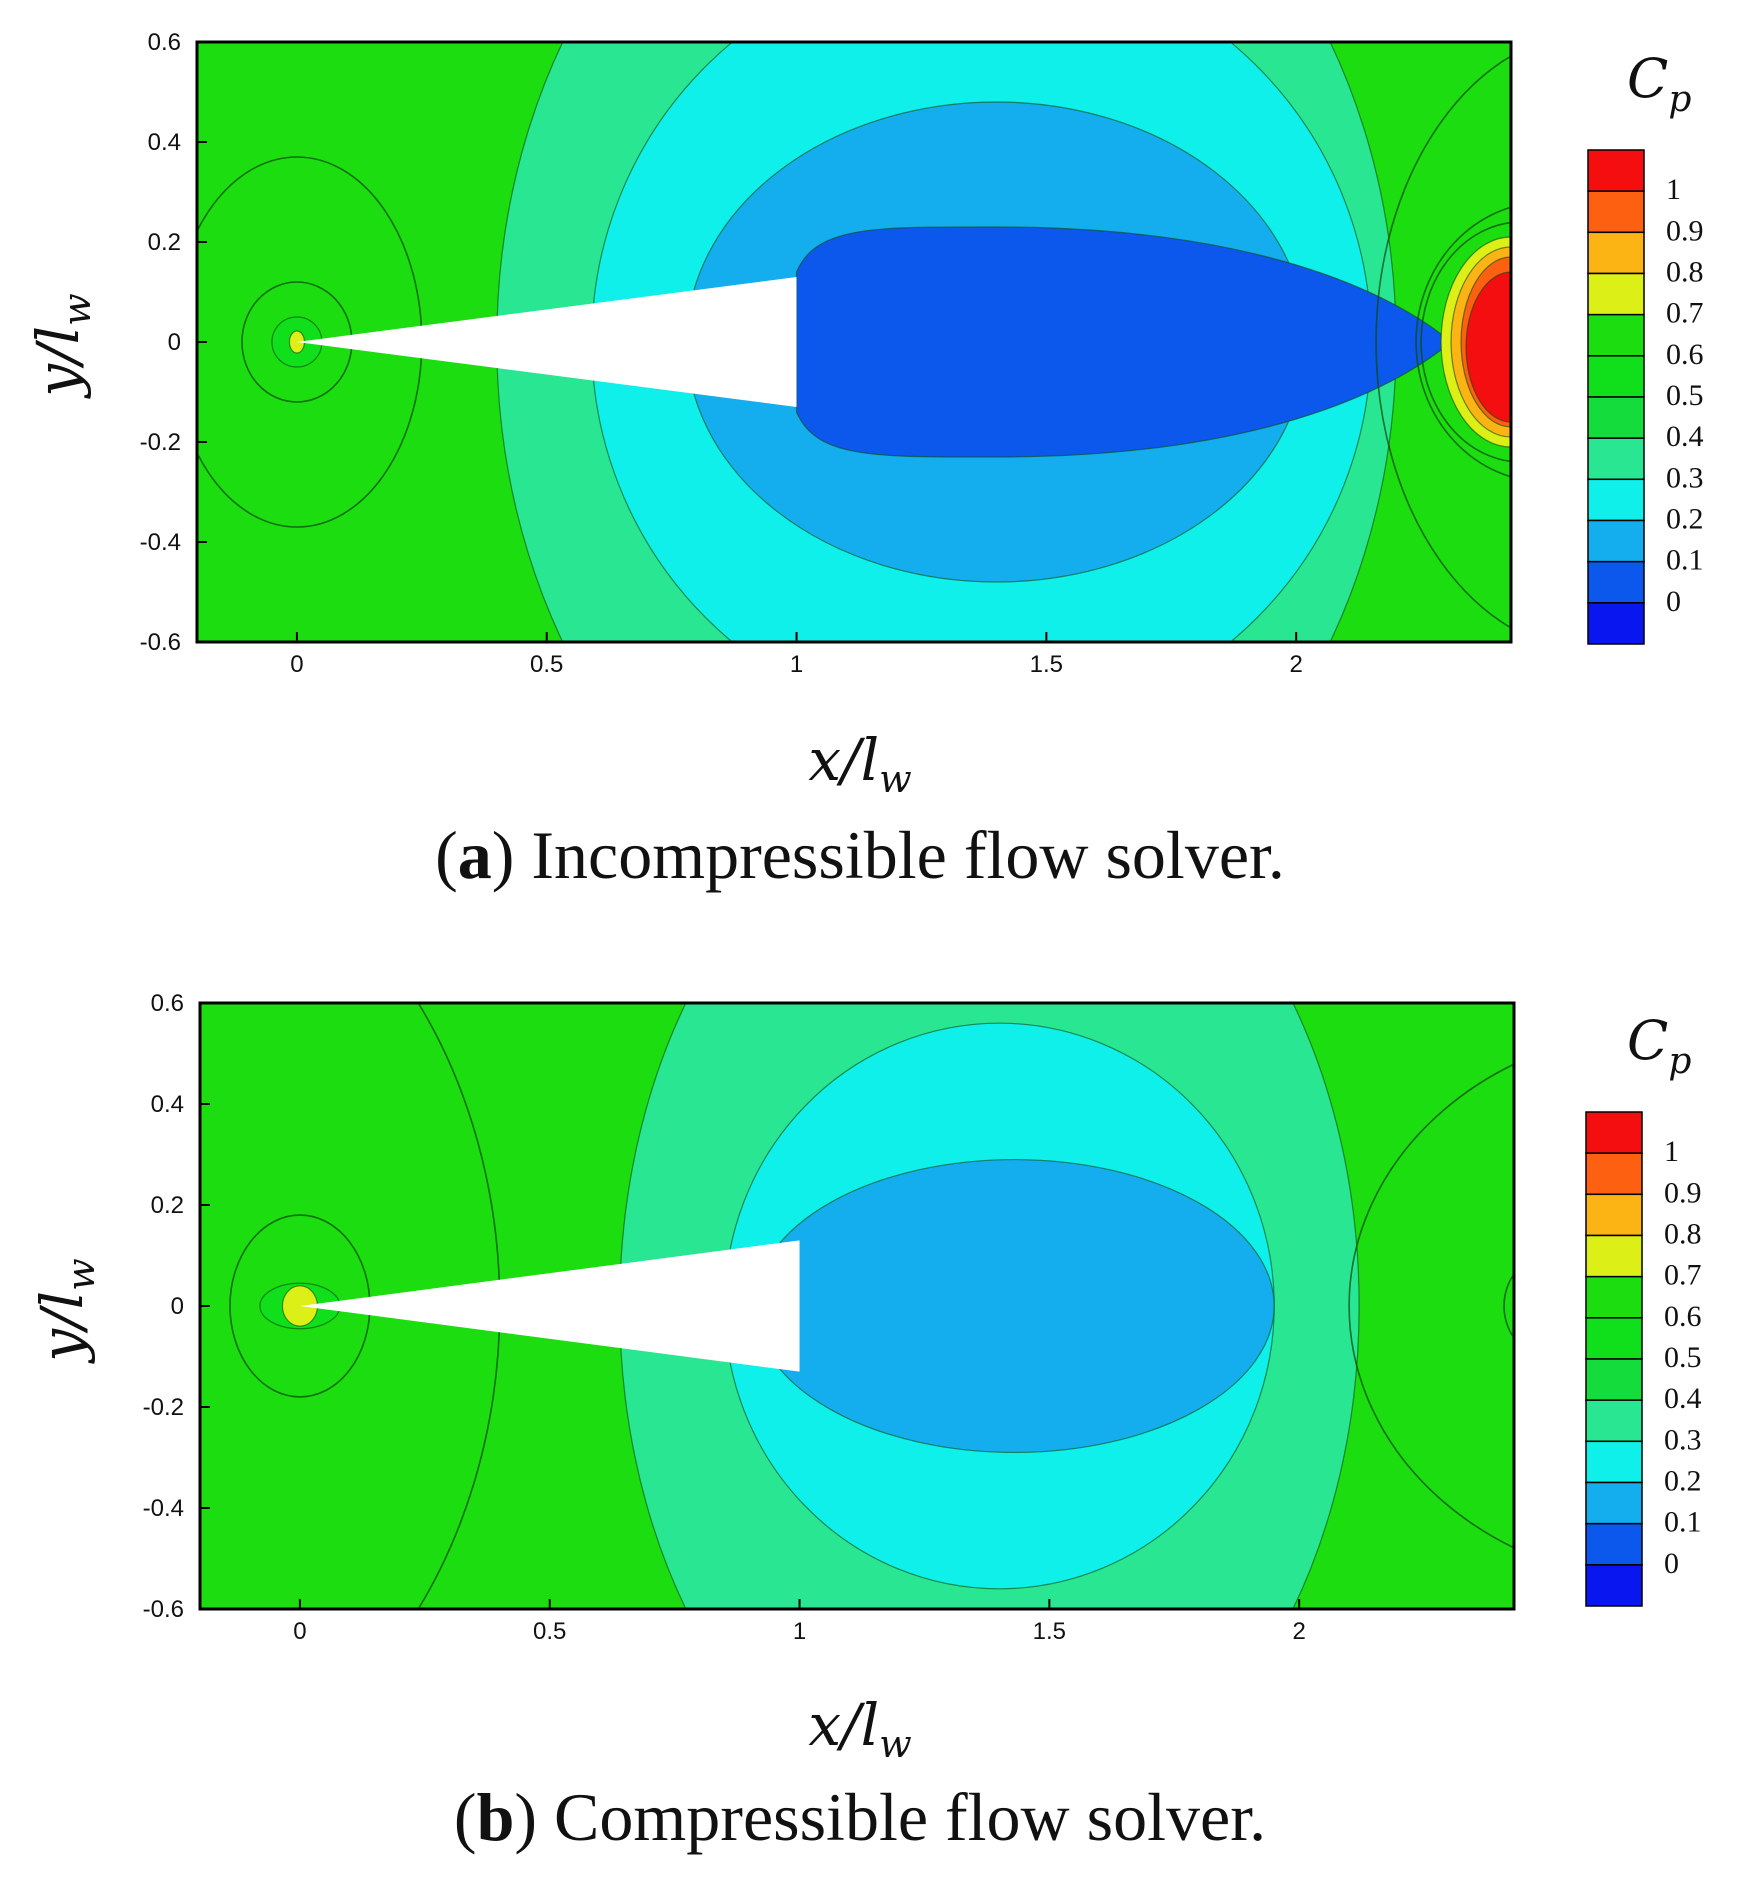  Describe the element at coordinates (163, 1508) in the screenshot. I see `y-tick-label-b-5: -0.4` at that location.